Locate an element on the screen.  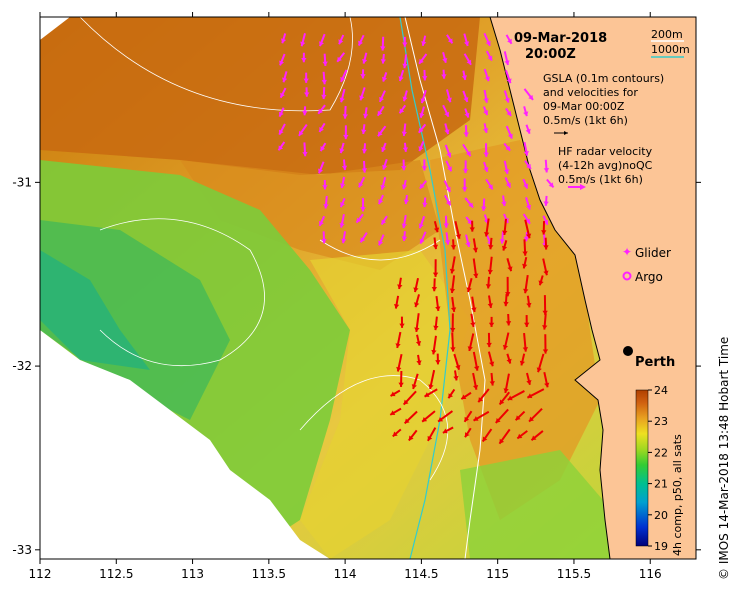
colorbar-tick-label: 22 is located at coordinates (661, 452).